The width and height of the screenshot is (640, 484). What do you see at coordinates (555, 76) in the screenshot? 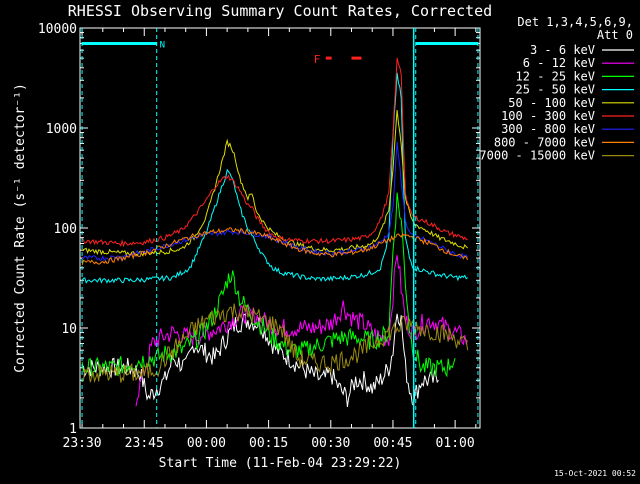
I see `legend-label: 12 - 25 keV` at bounding box center [555, 76].